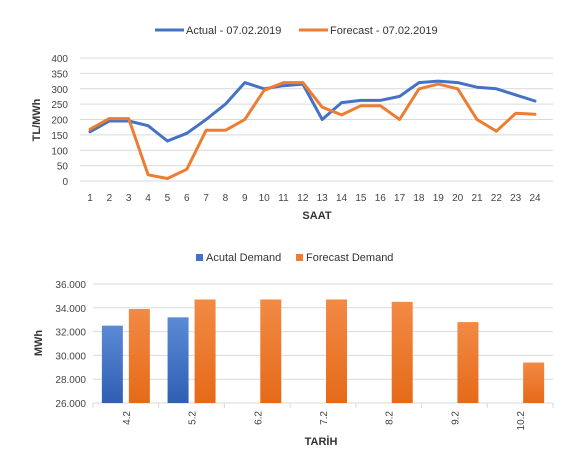  What do you see at coordinates (419, 198) in the screenshot?
I see `line-chart-x-tick-label: 18` at bounding box center [419, 198].